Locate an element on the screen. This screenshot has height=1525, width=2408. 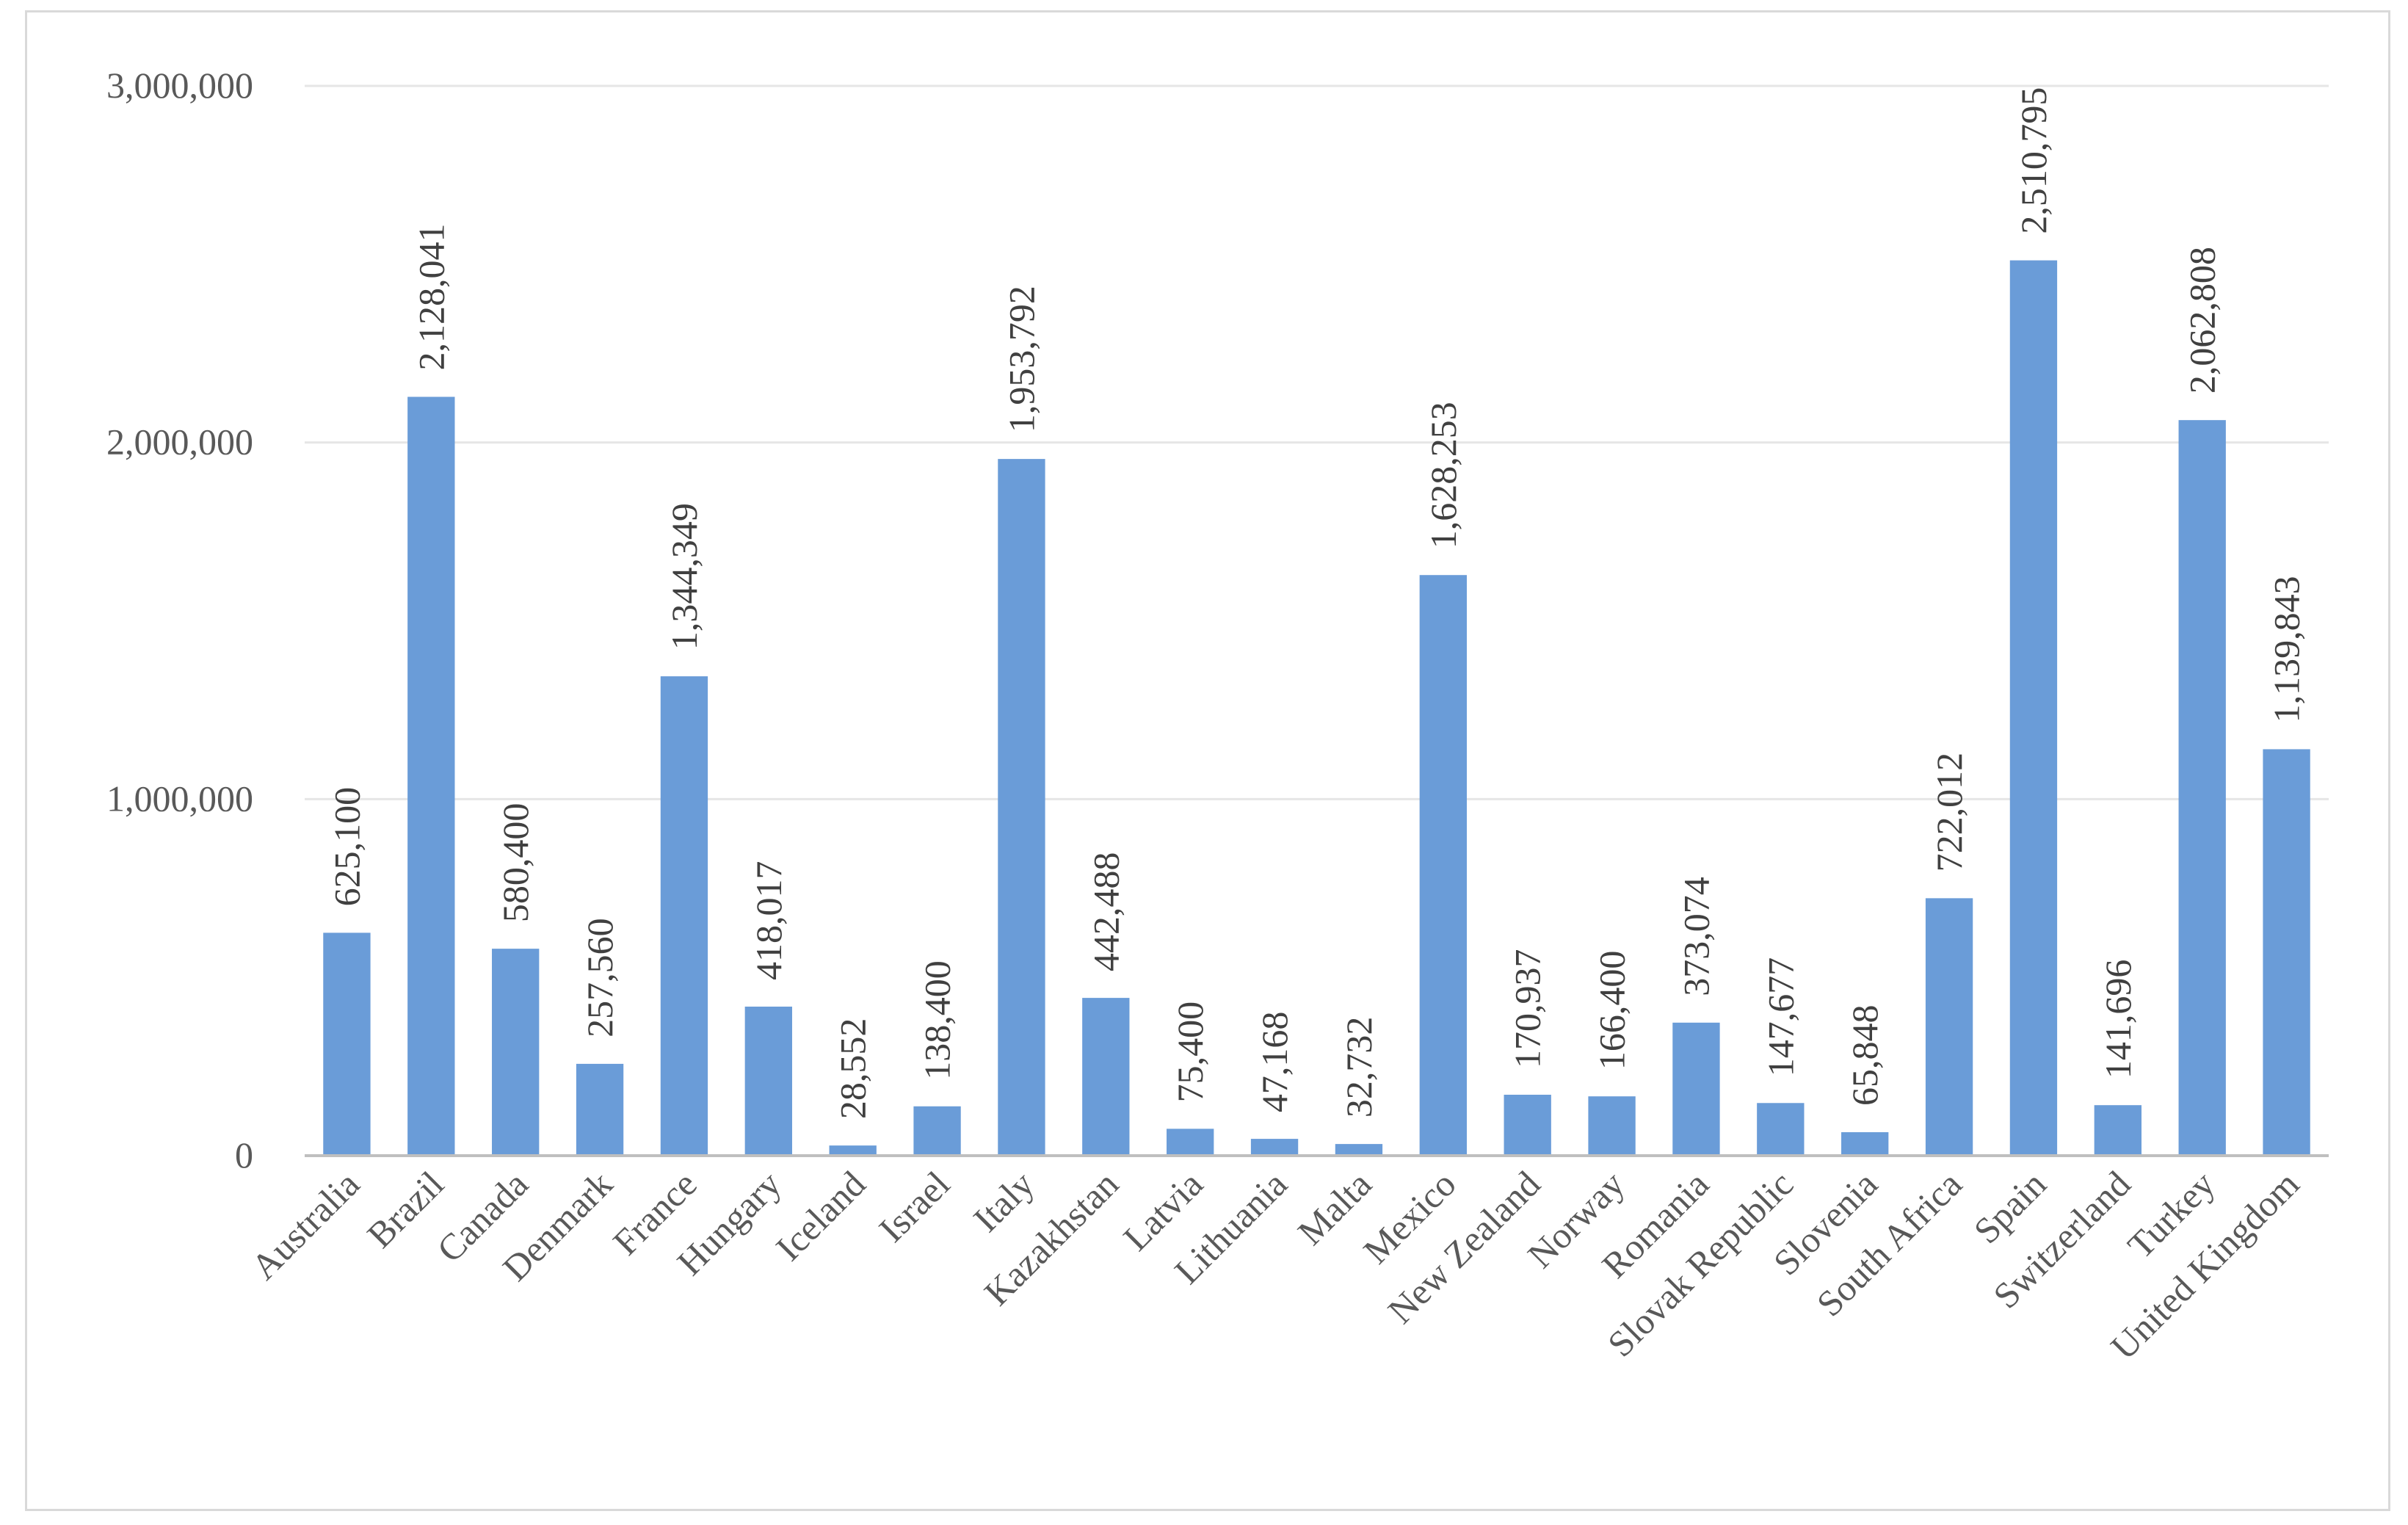
data-label: 28,552 is located at coordinates (853, 1069).